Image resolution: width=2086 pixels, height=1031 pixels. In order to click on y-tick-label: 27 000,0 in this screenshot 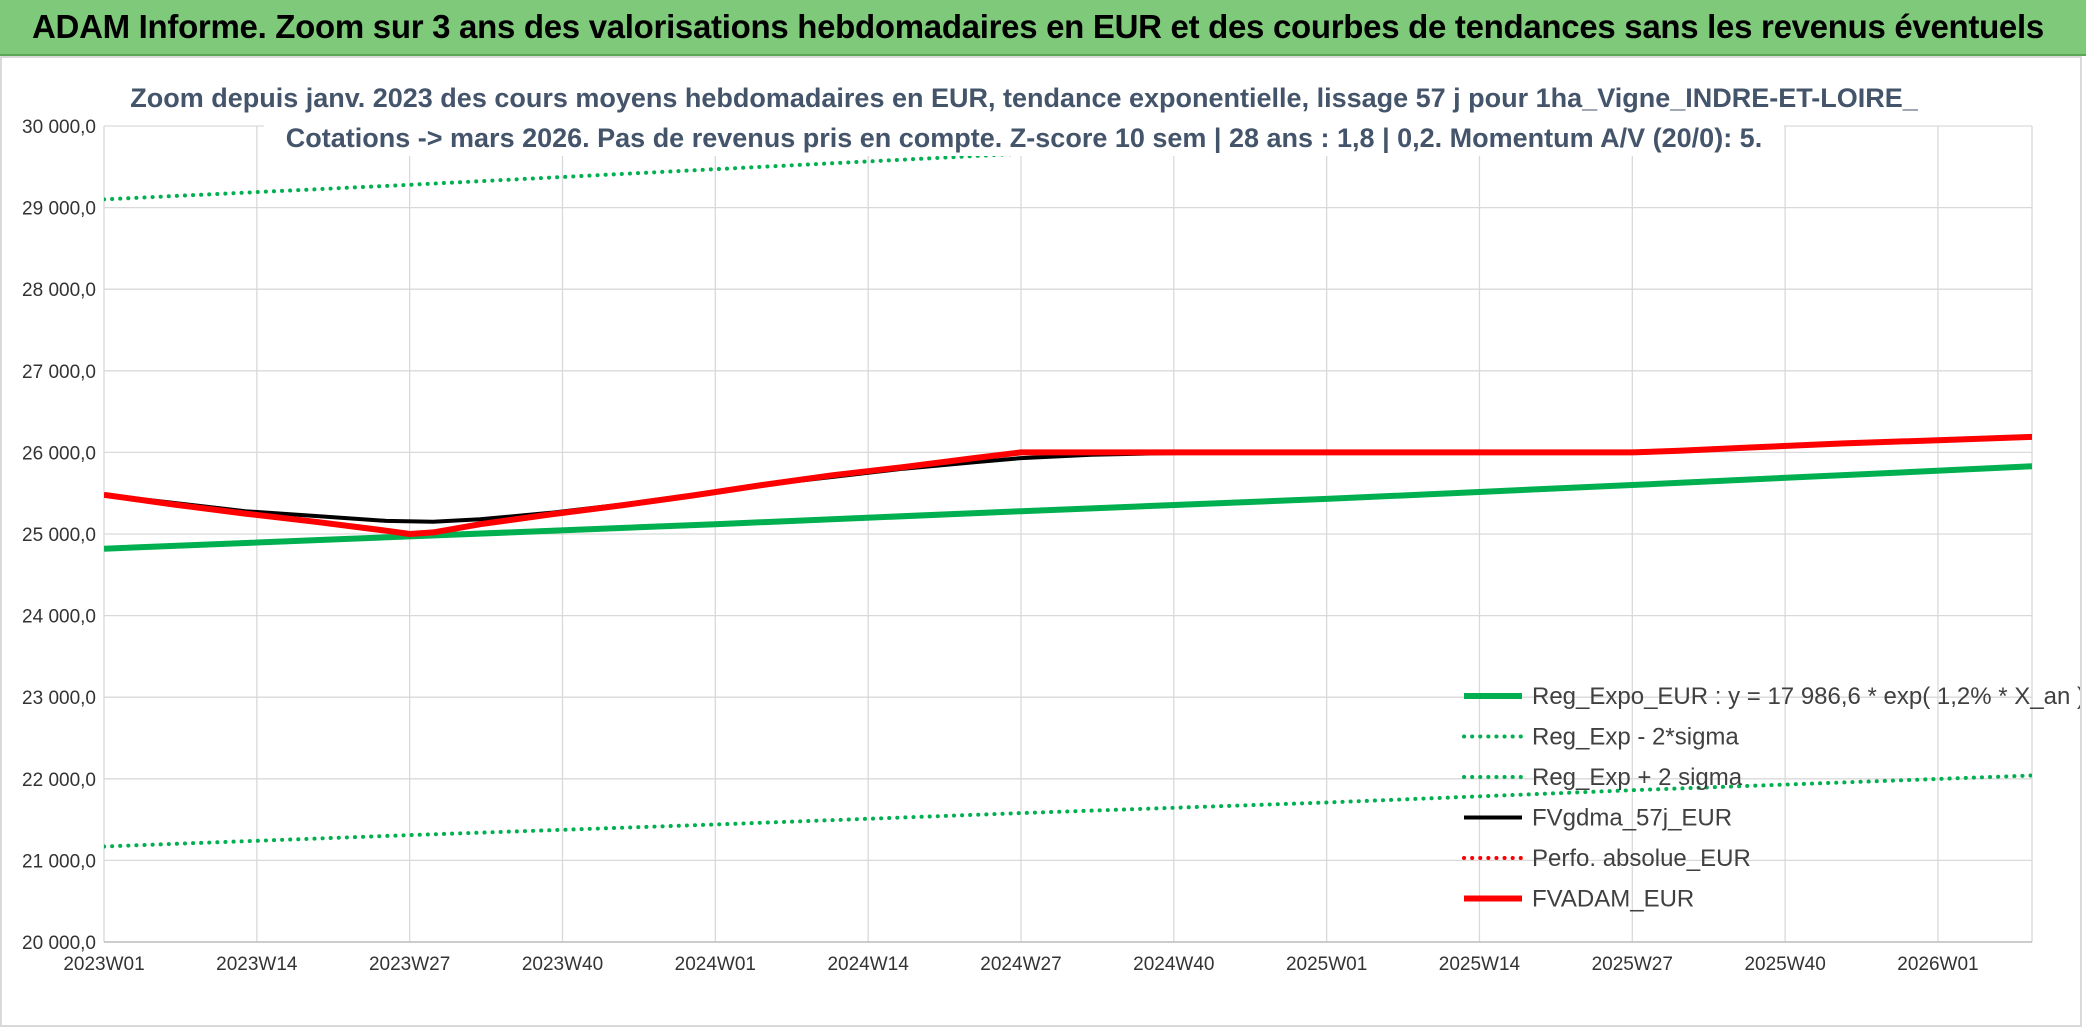, I will do `click(59, 372)`.